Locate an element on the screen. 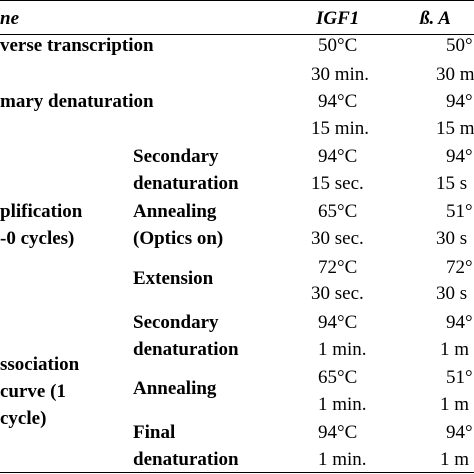  row-label-amplification-line2: -0 cycles) is located at coordinates (37, 238).